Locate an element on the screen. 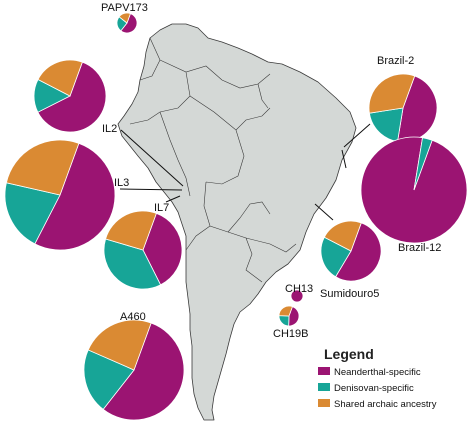 The image size is (474, 421). label-brazil2: Brazil-2 is located at coordinates (395, 61).